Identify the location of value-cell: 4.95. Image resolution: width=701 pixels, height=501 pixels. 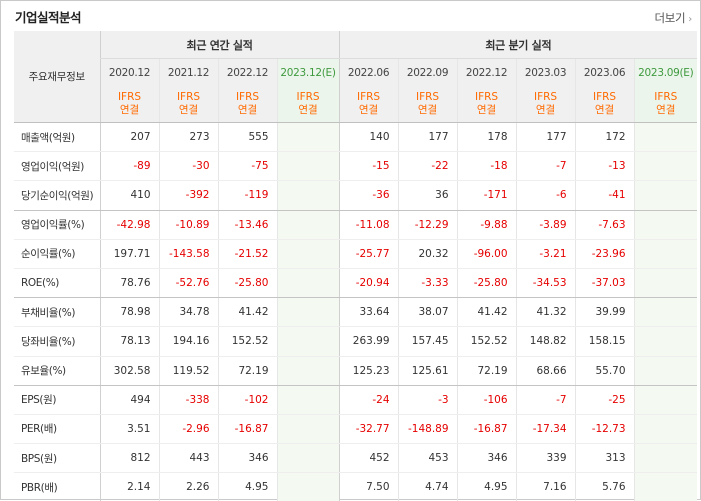
(486, 486).